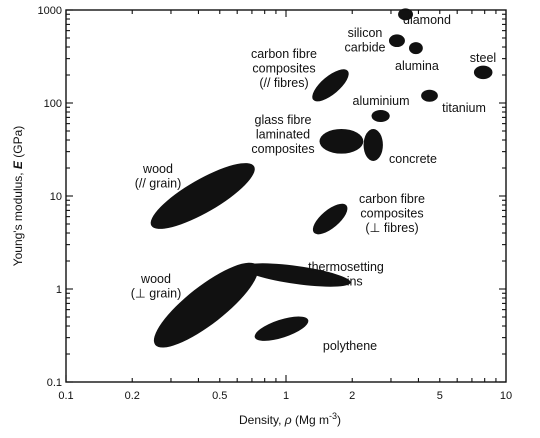 Image resolution: width=540 pixels, height=438 pixels. I want to click on material-region-wood-grain, so click(202, 196).